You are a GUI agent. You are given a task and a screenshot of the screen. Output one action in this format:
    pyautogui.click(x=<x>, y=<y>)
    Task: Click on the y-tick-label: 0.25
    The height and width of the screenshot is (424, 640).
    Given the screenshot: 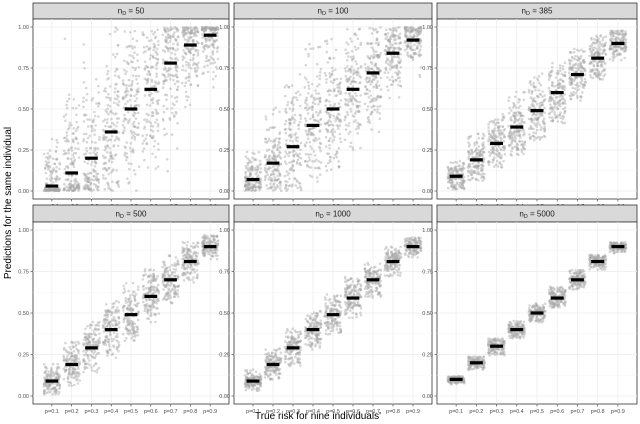 What is the action you would take?
    pyautogui.click(x=427, y=151)
    